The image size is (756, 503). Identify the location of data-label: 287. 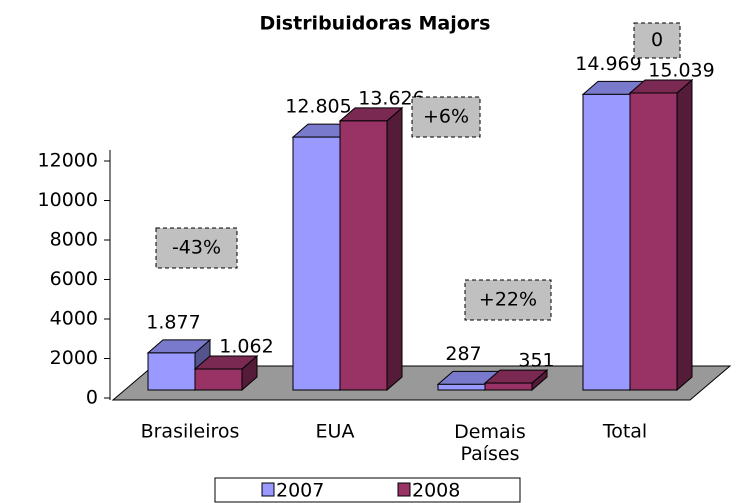
(463, 354).